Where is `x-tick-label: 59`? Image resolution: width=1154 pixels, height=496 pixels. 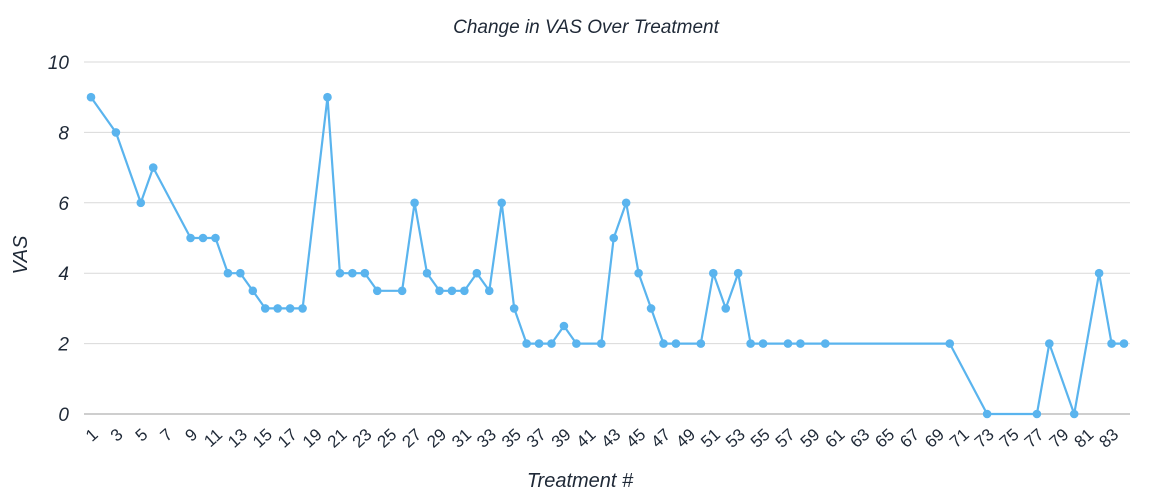 x-tick-label: 59 is located at coordinates (810, 438).